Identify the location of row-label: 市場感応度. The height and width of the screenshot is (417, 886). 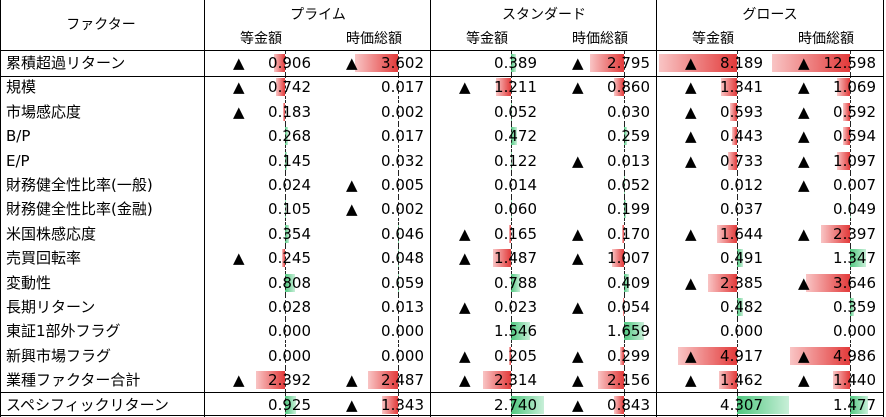
(44, 111).